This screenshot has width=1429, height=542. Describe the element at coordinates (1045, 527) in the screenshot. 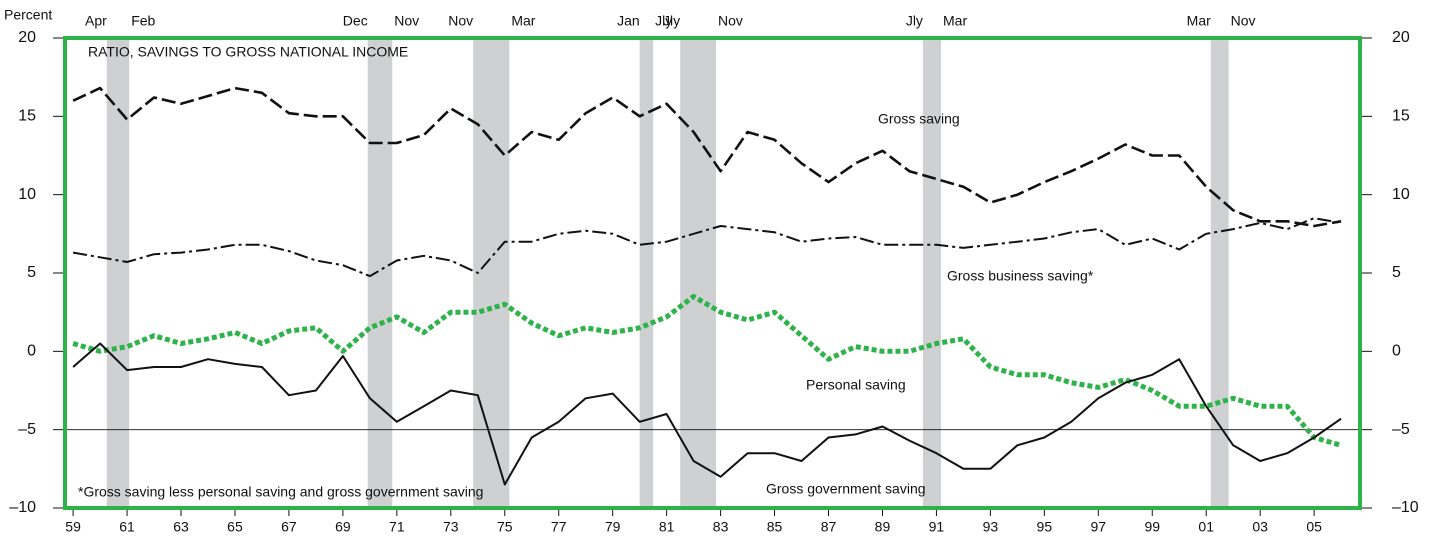

I see `x-tick-label: 95` at that location.